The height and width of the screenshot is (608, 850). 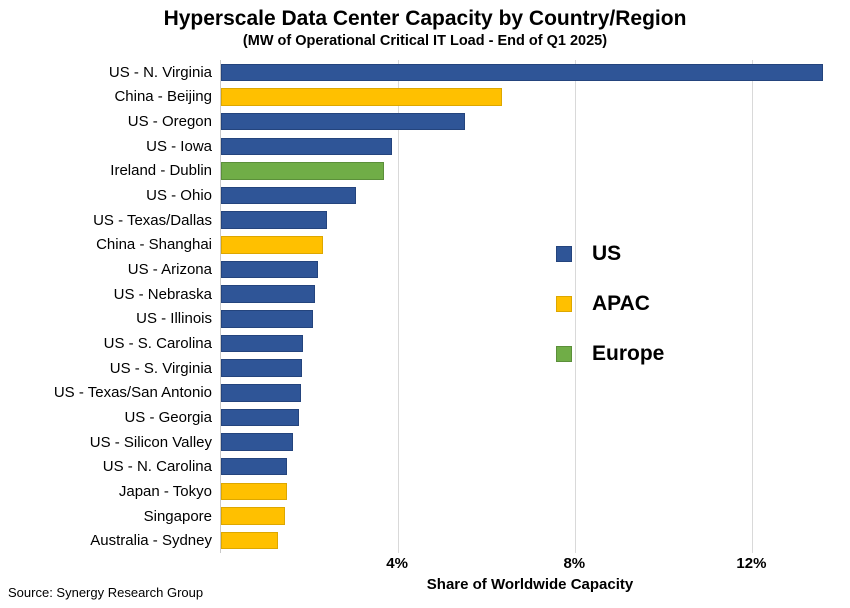 I want to click on category-label-us-n-virginia: US - N. Virginia, so click(x=160, y=72).